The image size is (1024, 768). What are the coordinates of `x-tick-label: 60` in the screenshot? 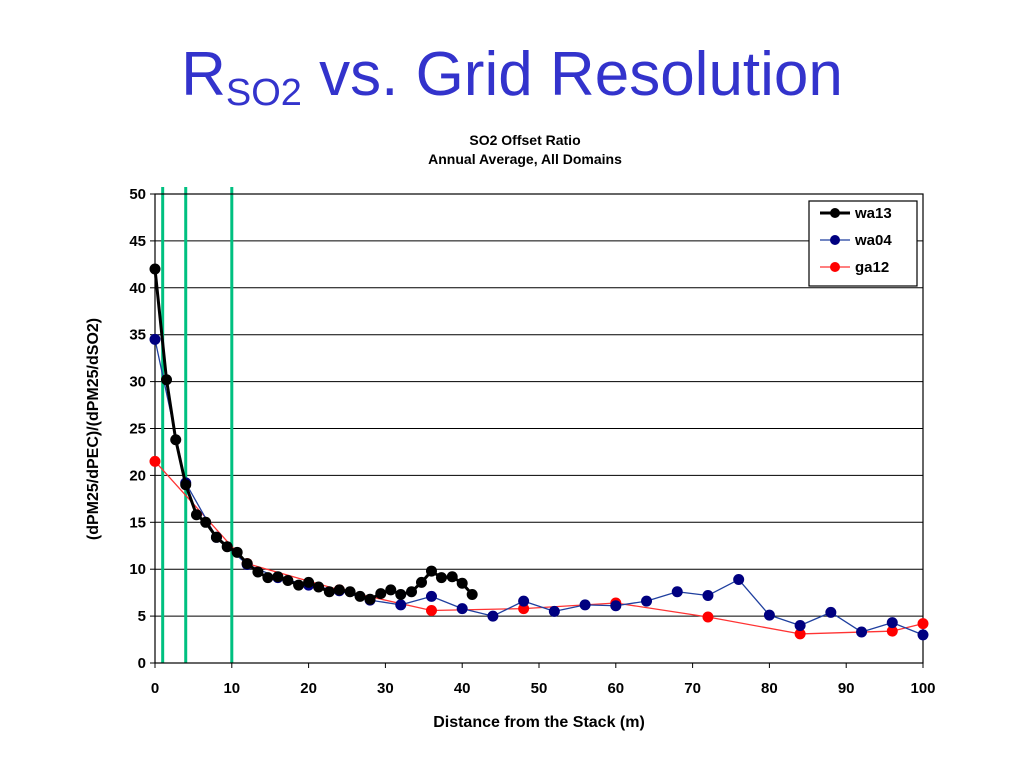 It's located at (615, 688).